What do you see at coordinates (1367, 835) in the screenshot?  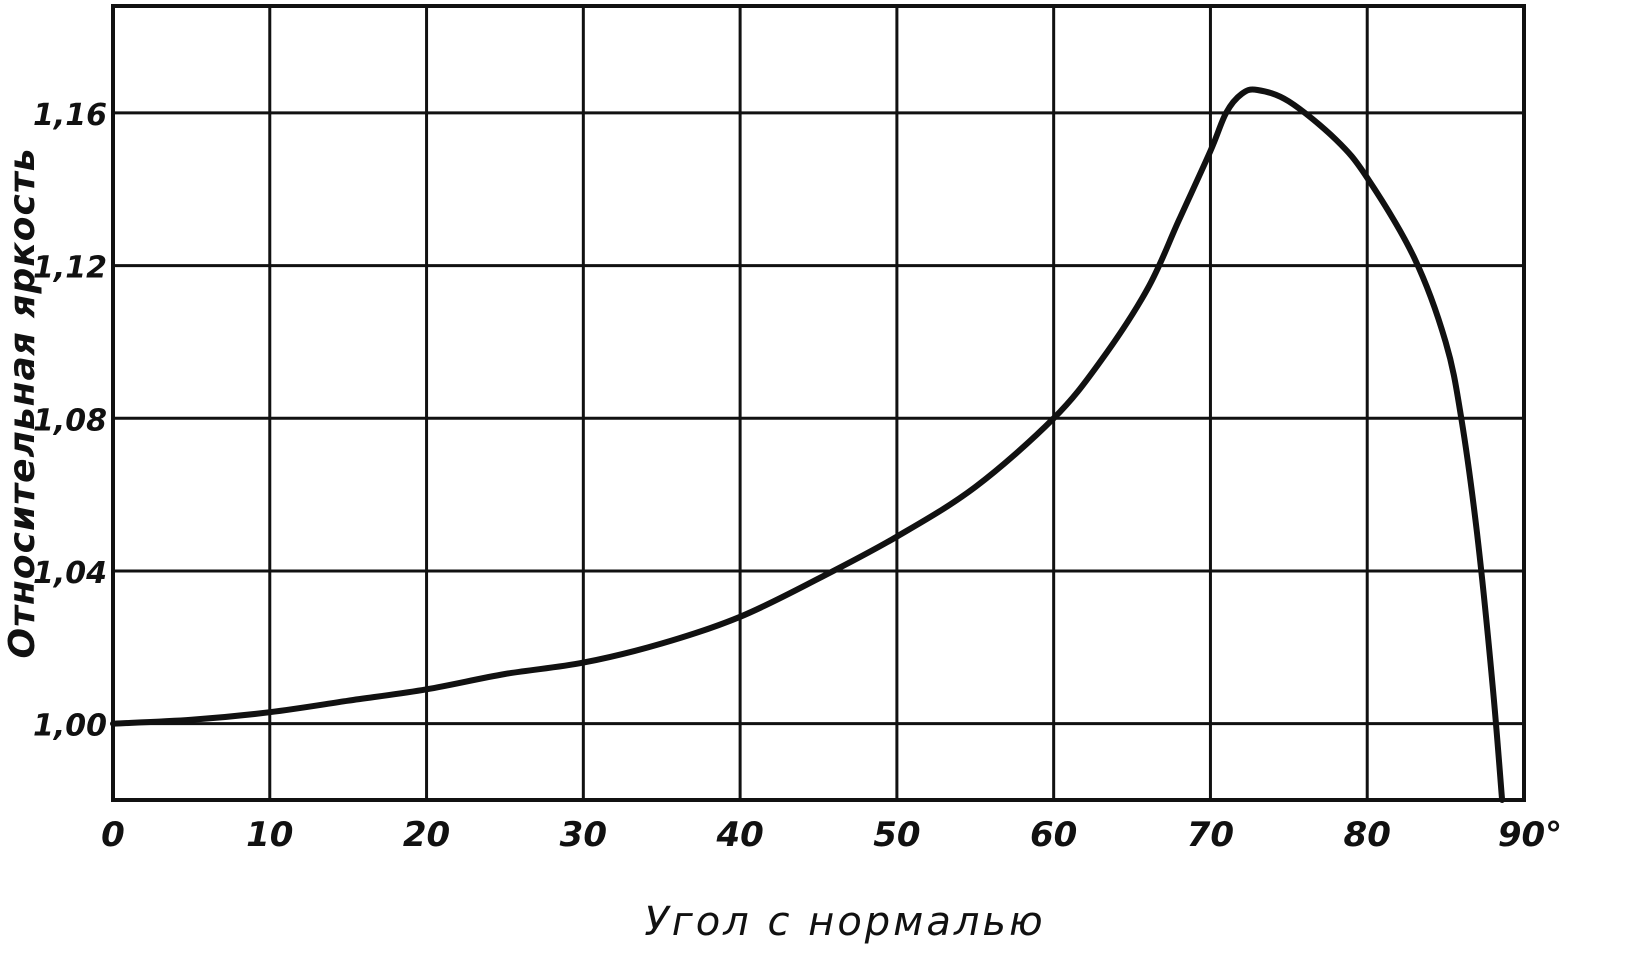 I see `x-tick-label: 80` at bounding box center [1367, 835].